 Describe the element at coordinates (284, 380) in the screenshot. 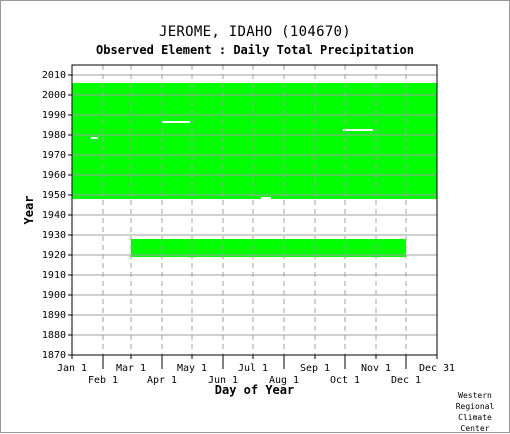

I see `x-tick-label: Aug 1` at that location.